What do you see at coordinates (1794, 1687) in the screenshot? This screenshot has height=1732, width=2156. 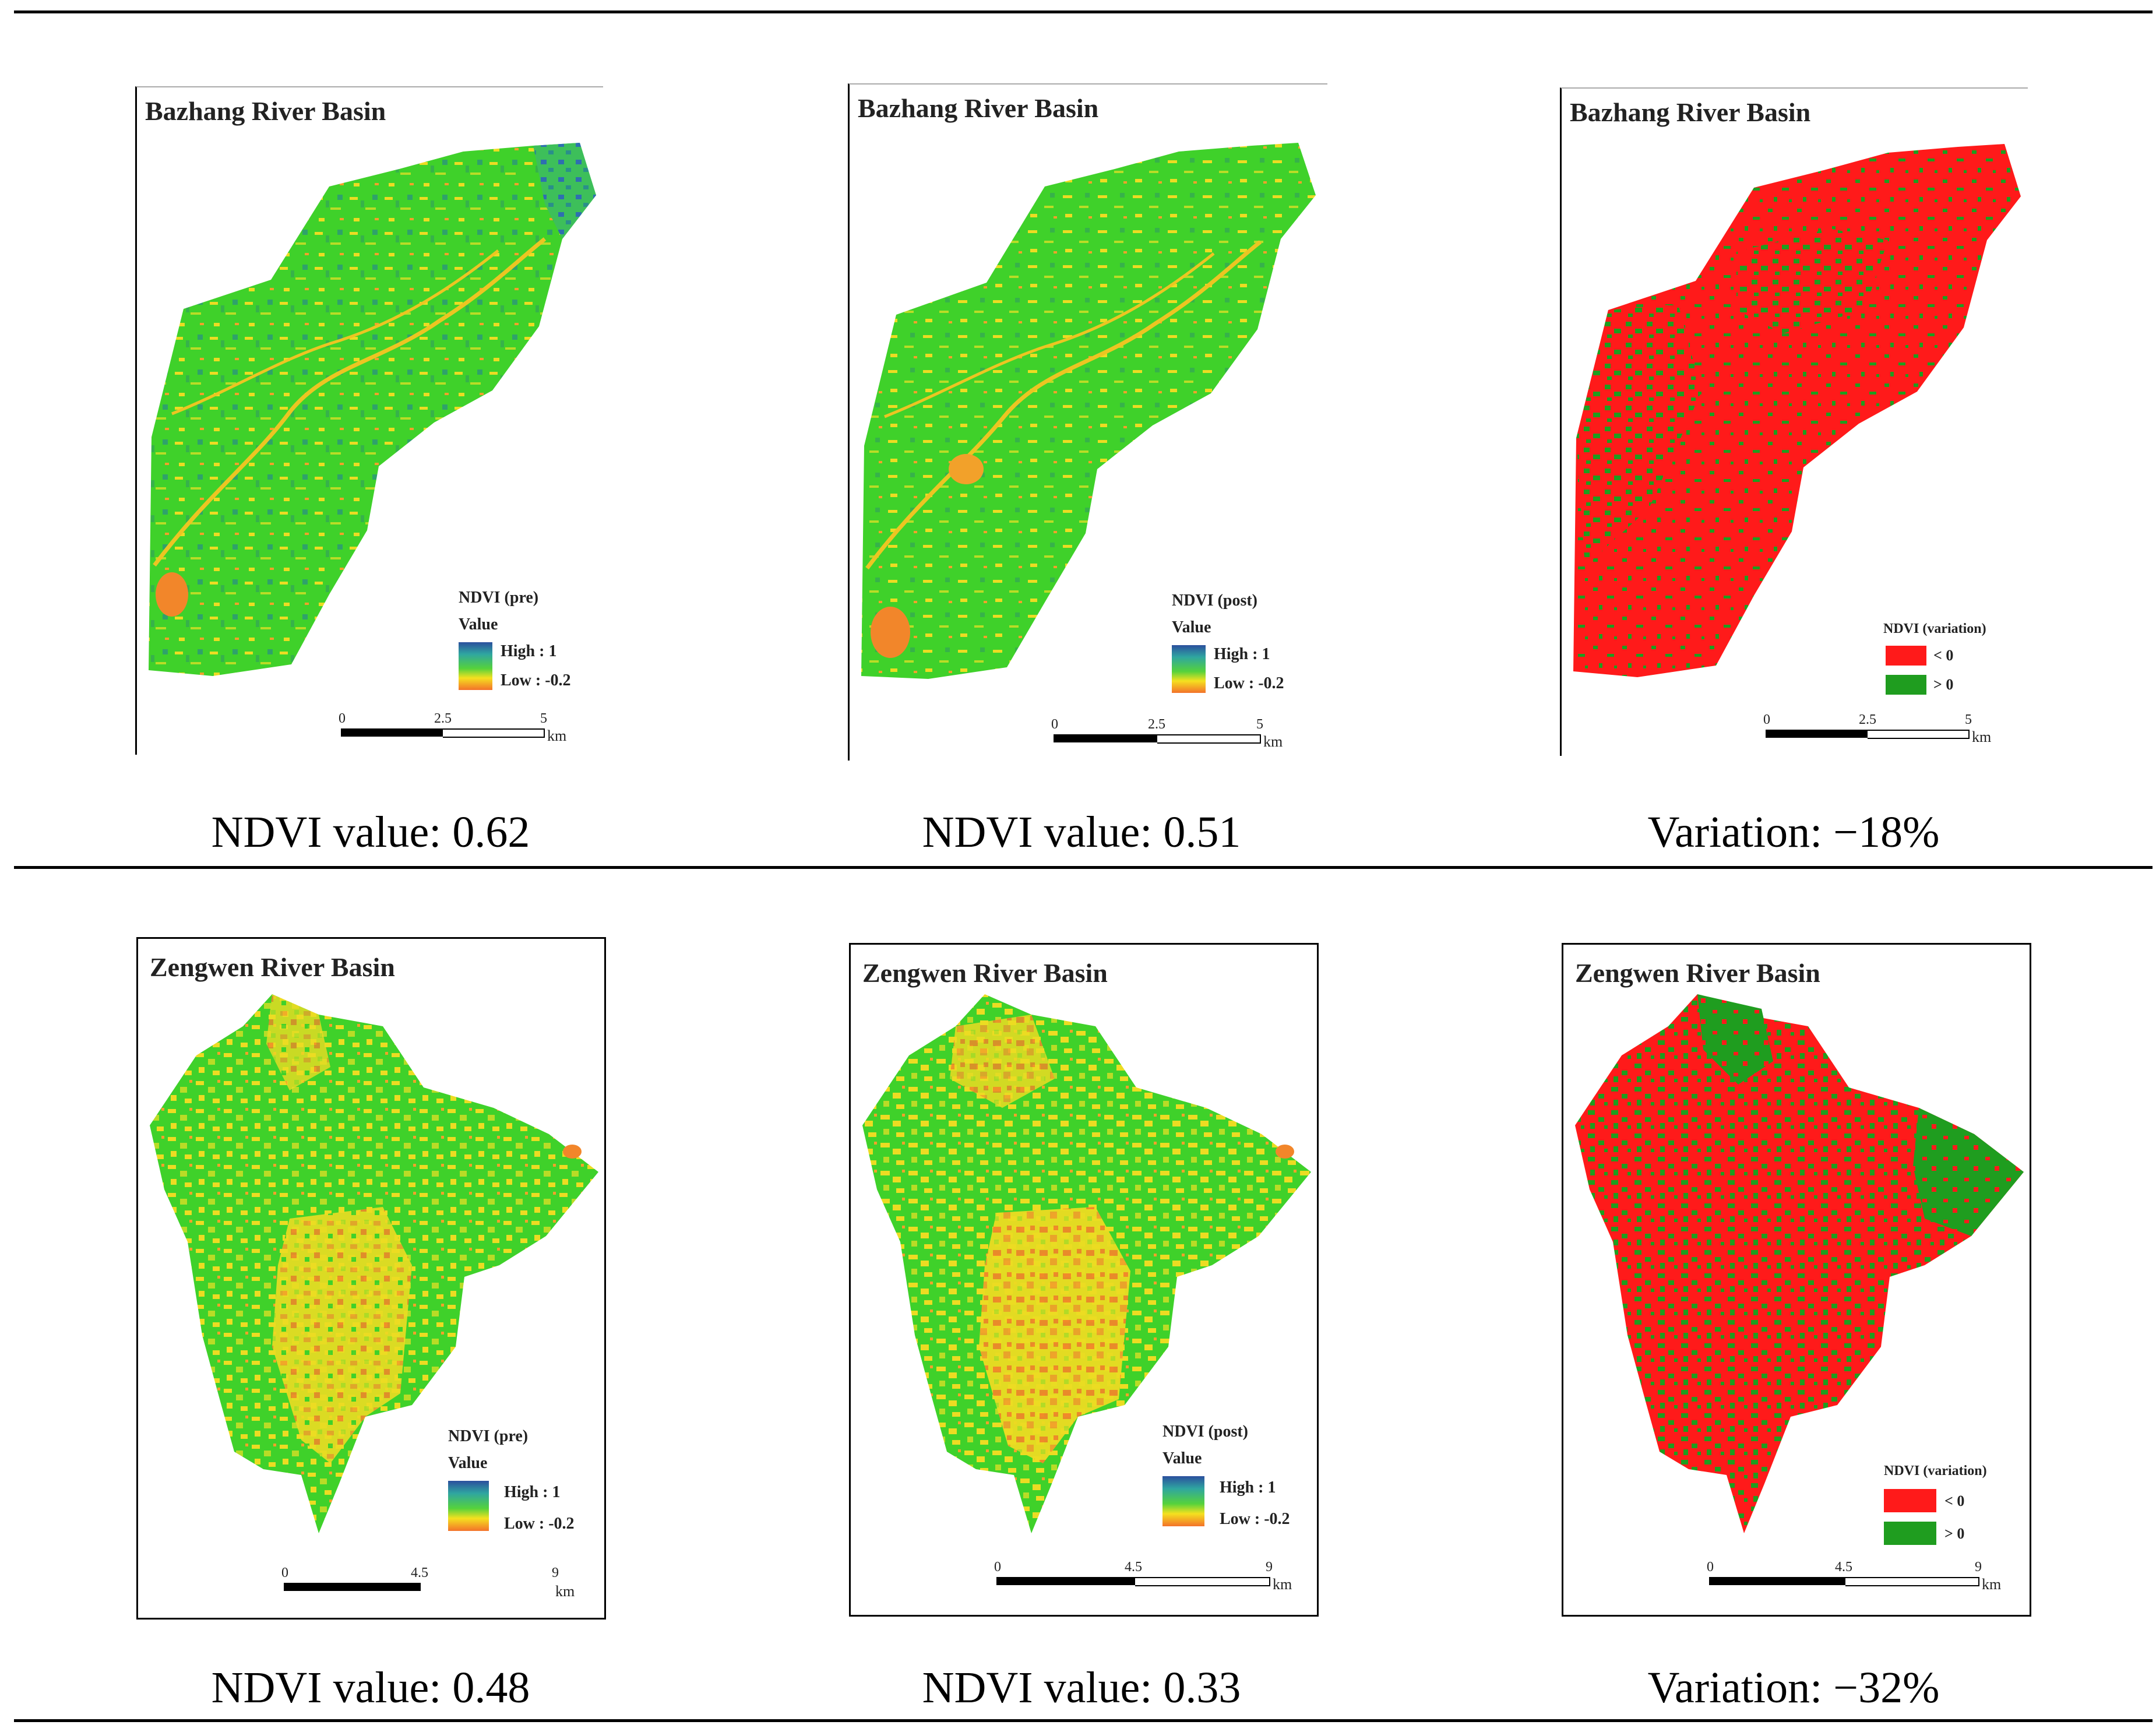 I see `caption-variation: Variation: −32%` at bounding box center [1794, 1687].